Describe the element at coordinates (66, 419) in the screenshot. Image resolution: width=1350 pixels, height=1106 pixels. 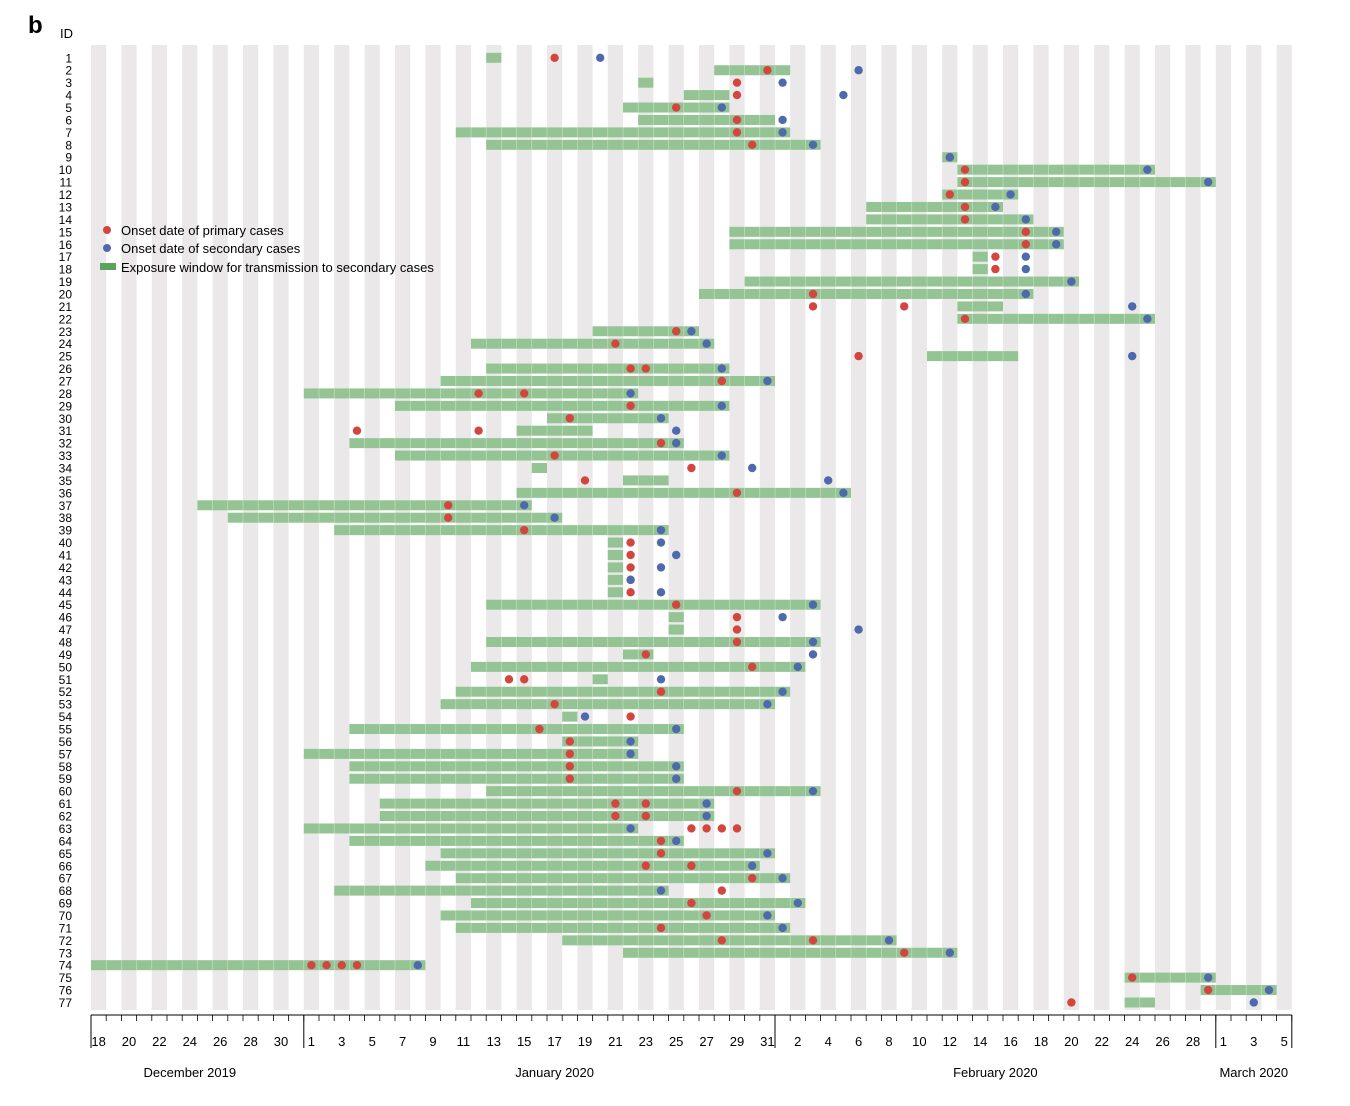
I see `row-label: 30` at that location.